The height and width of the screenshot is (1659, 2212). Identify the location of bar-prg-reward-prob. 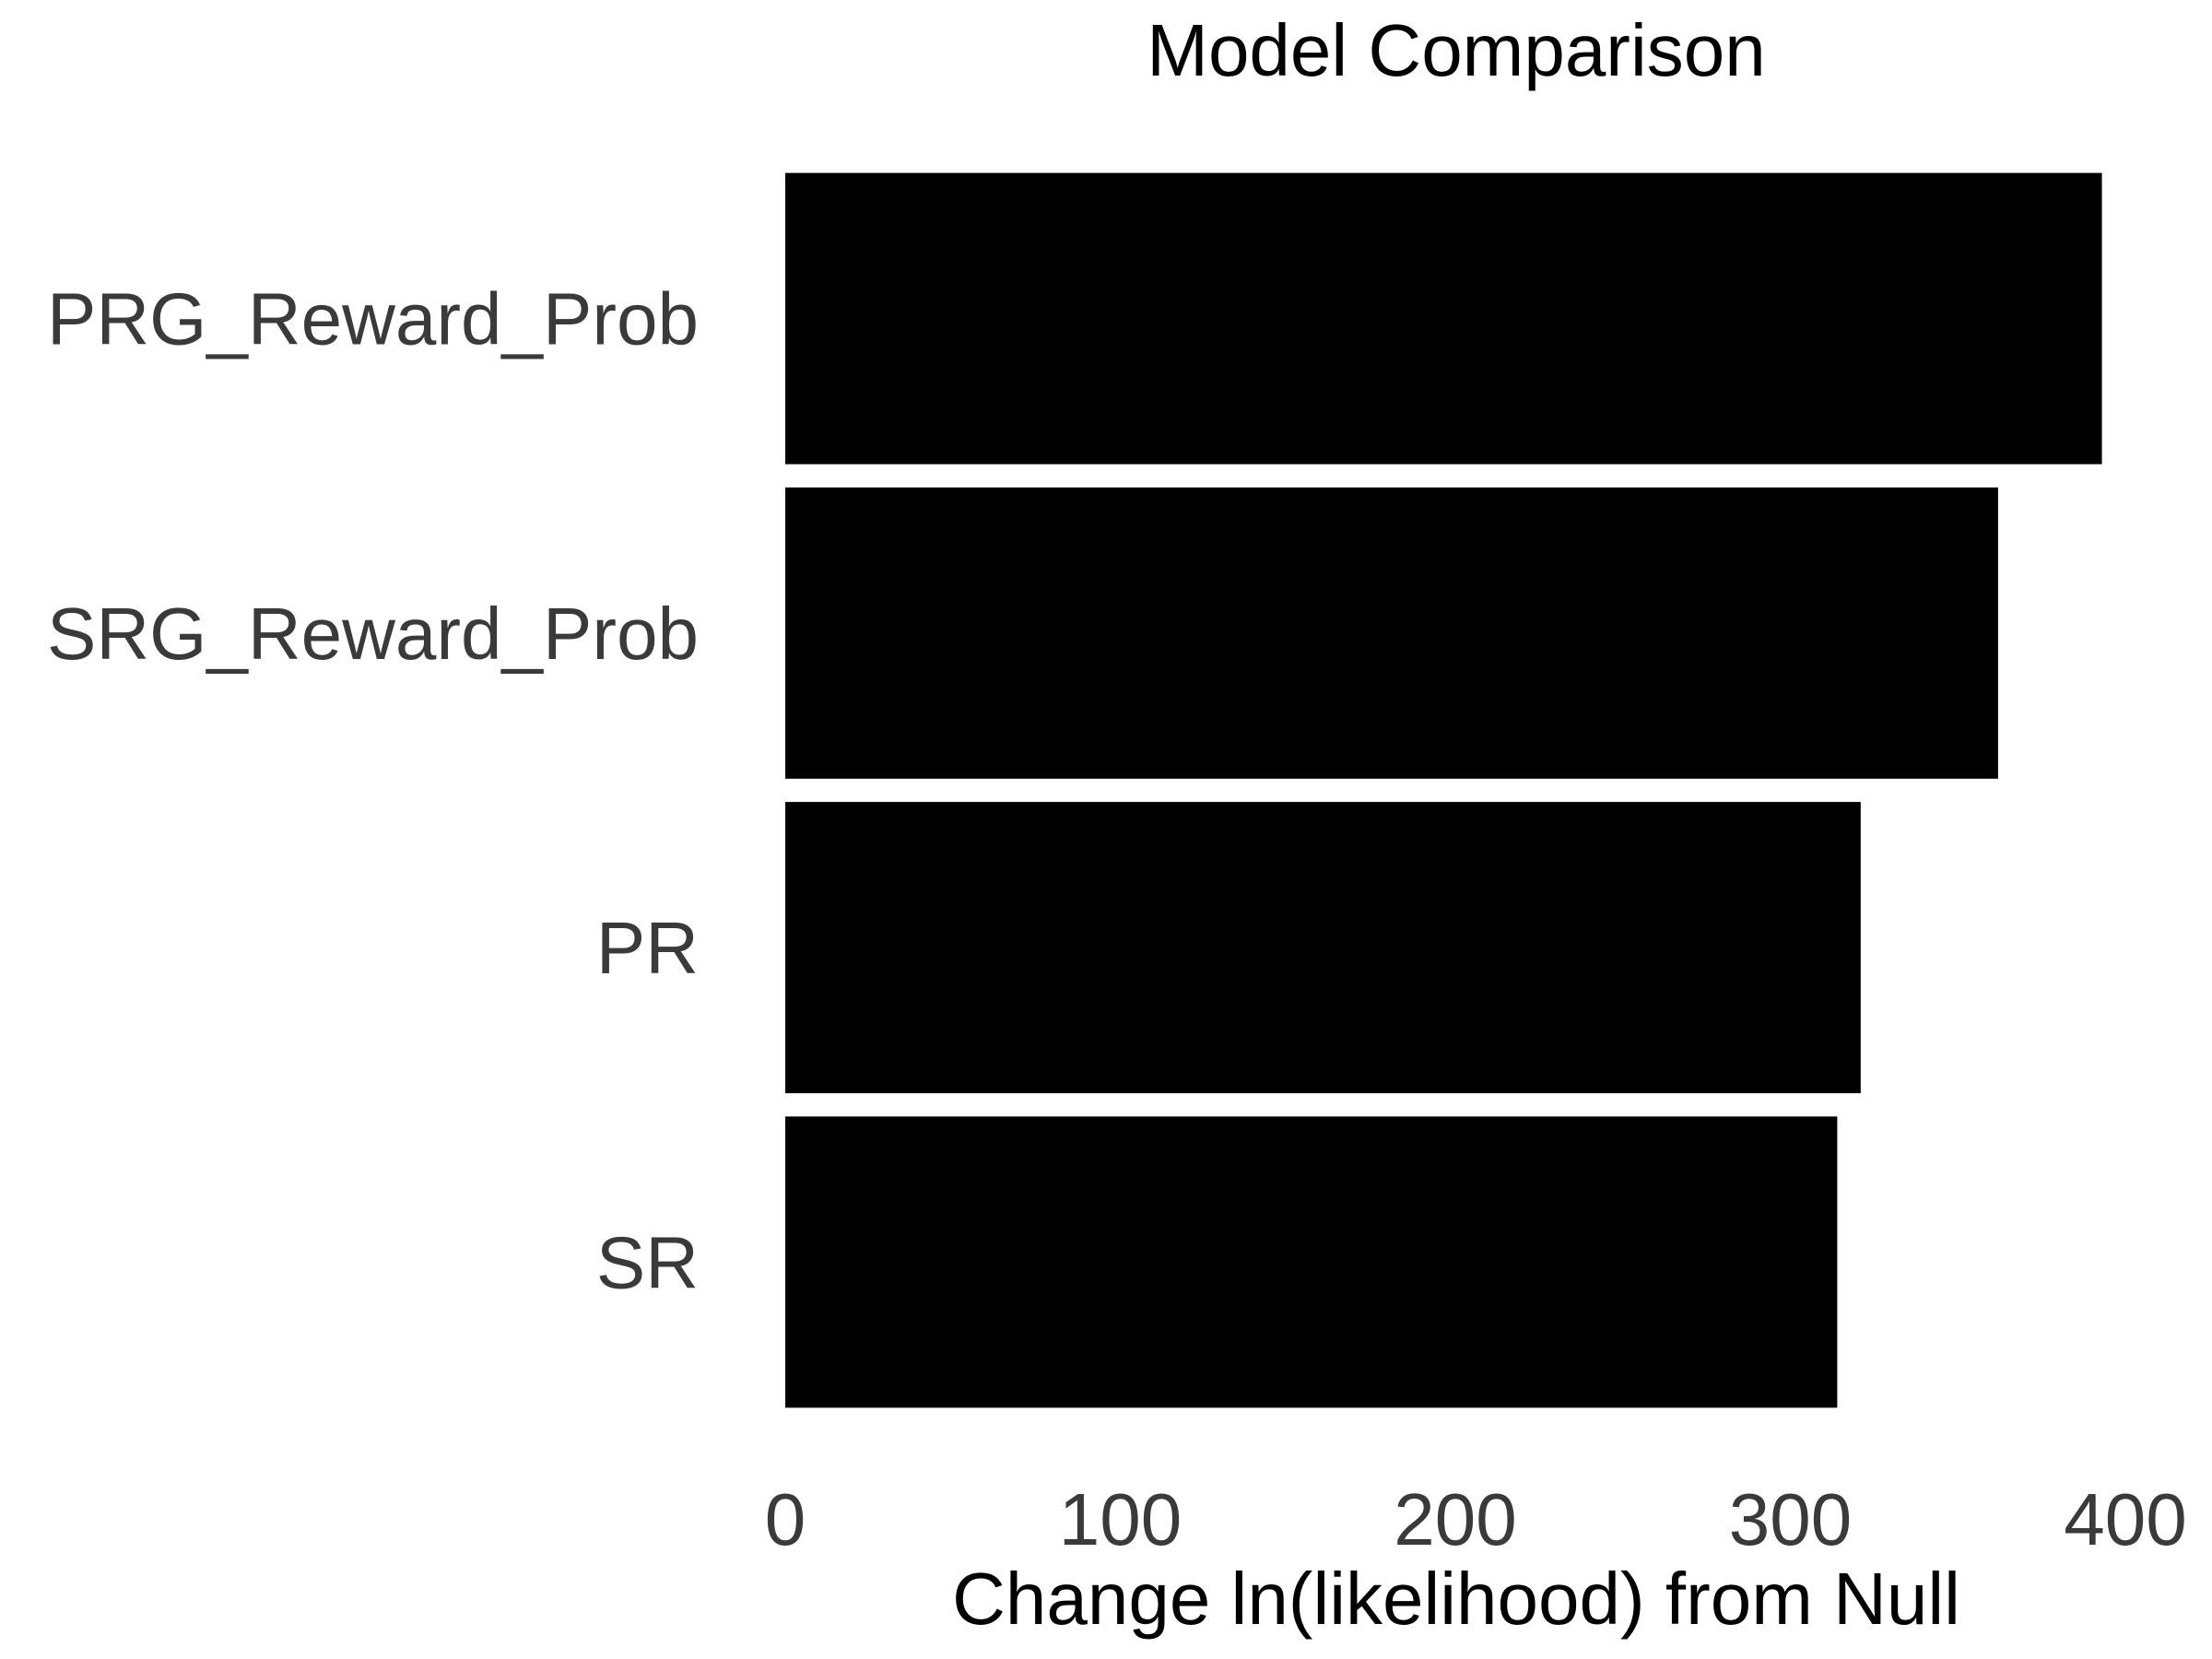
(1443, 318).